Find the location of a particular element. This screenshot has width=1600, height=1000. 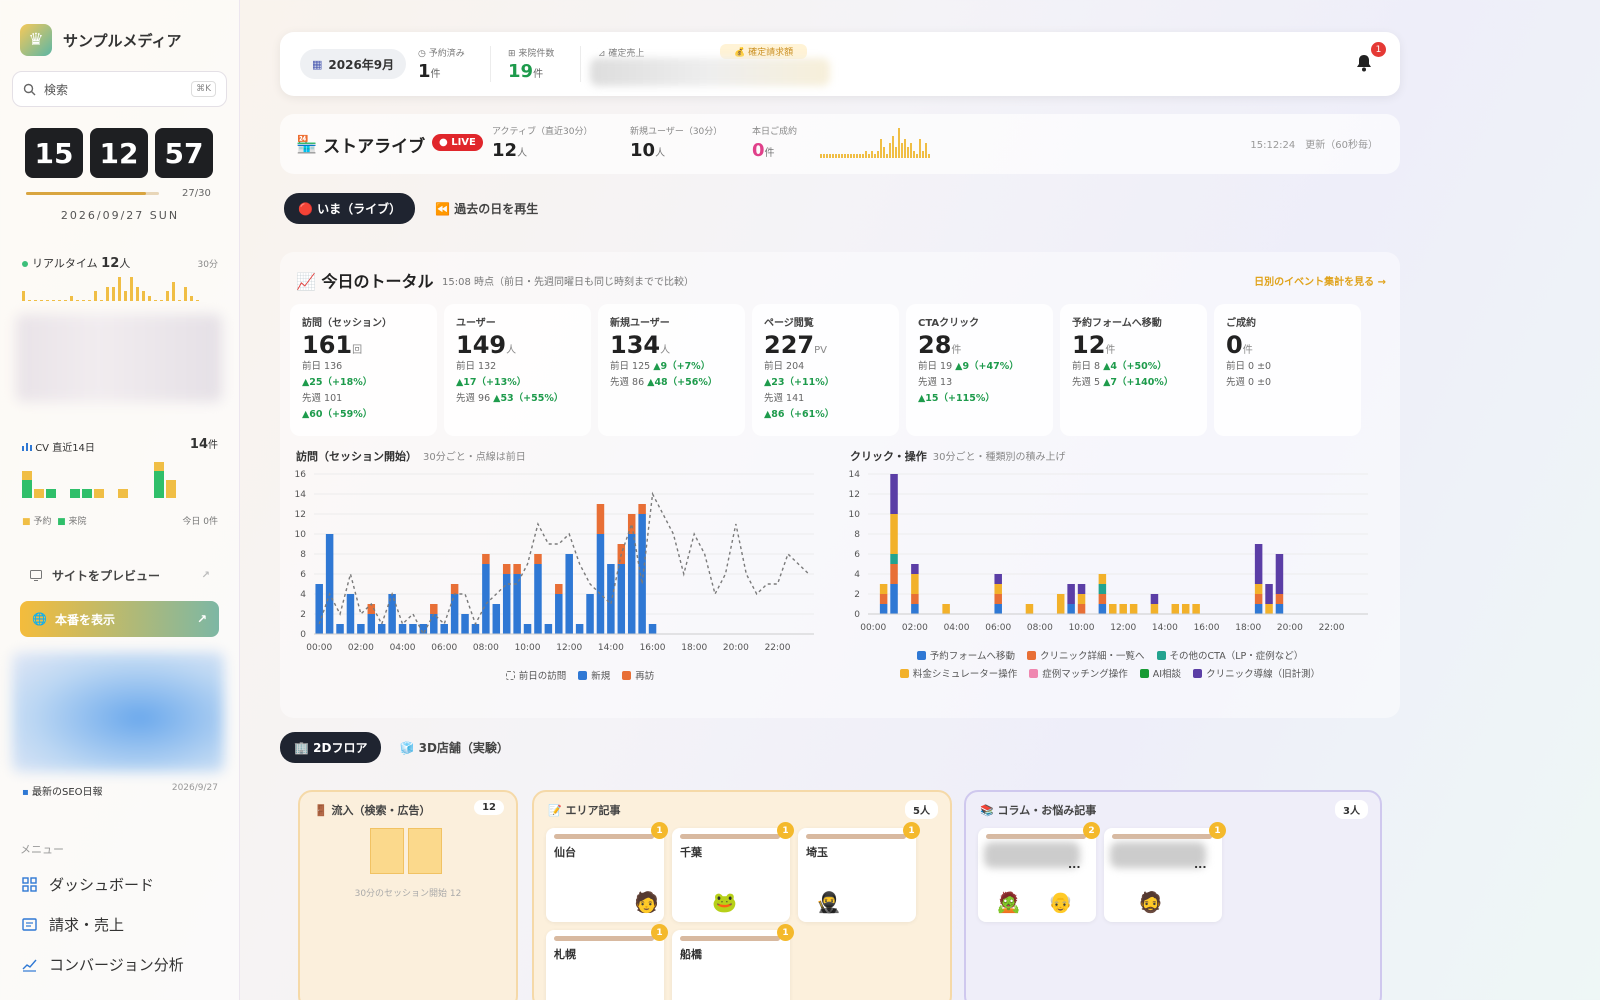

metric-value: 134 is located at coordinates (635, 345).